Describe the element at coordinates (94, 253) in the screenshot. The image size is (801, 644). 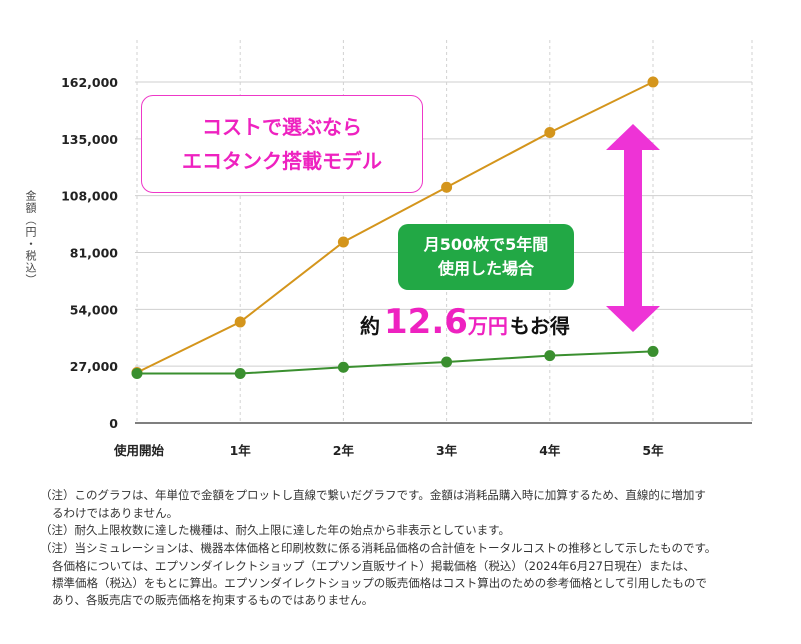
I see `y-tick-label: 81,000` at that location.